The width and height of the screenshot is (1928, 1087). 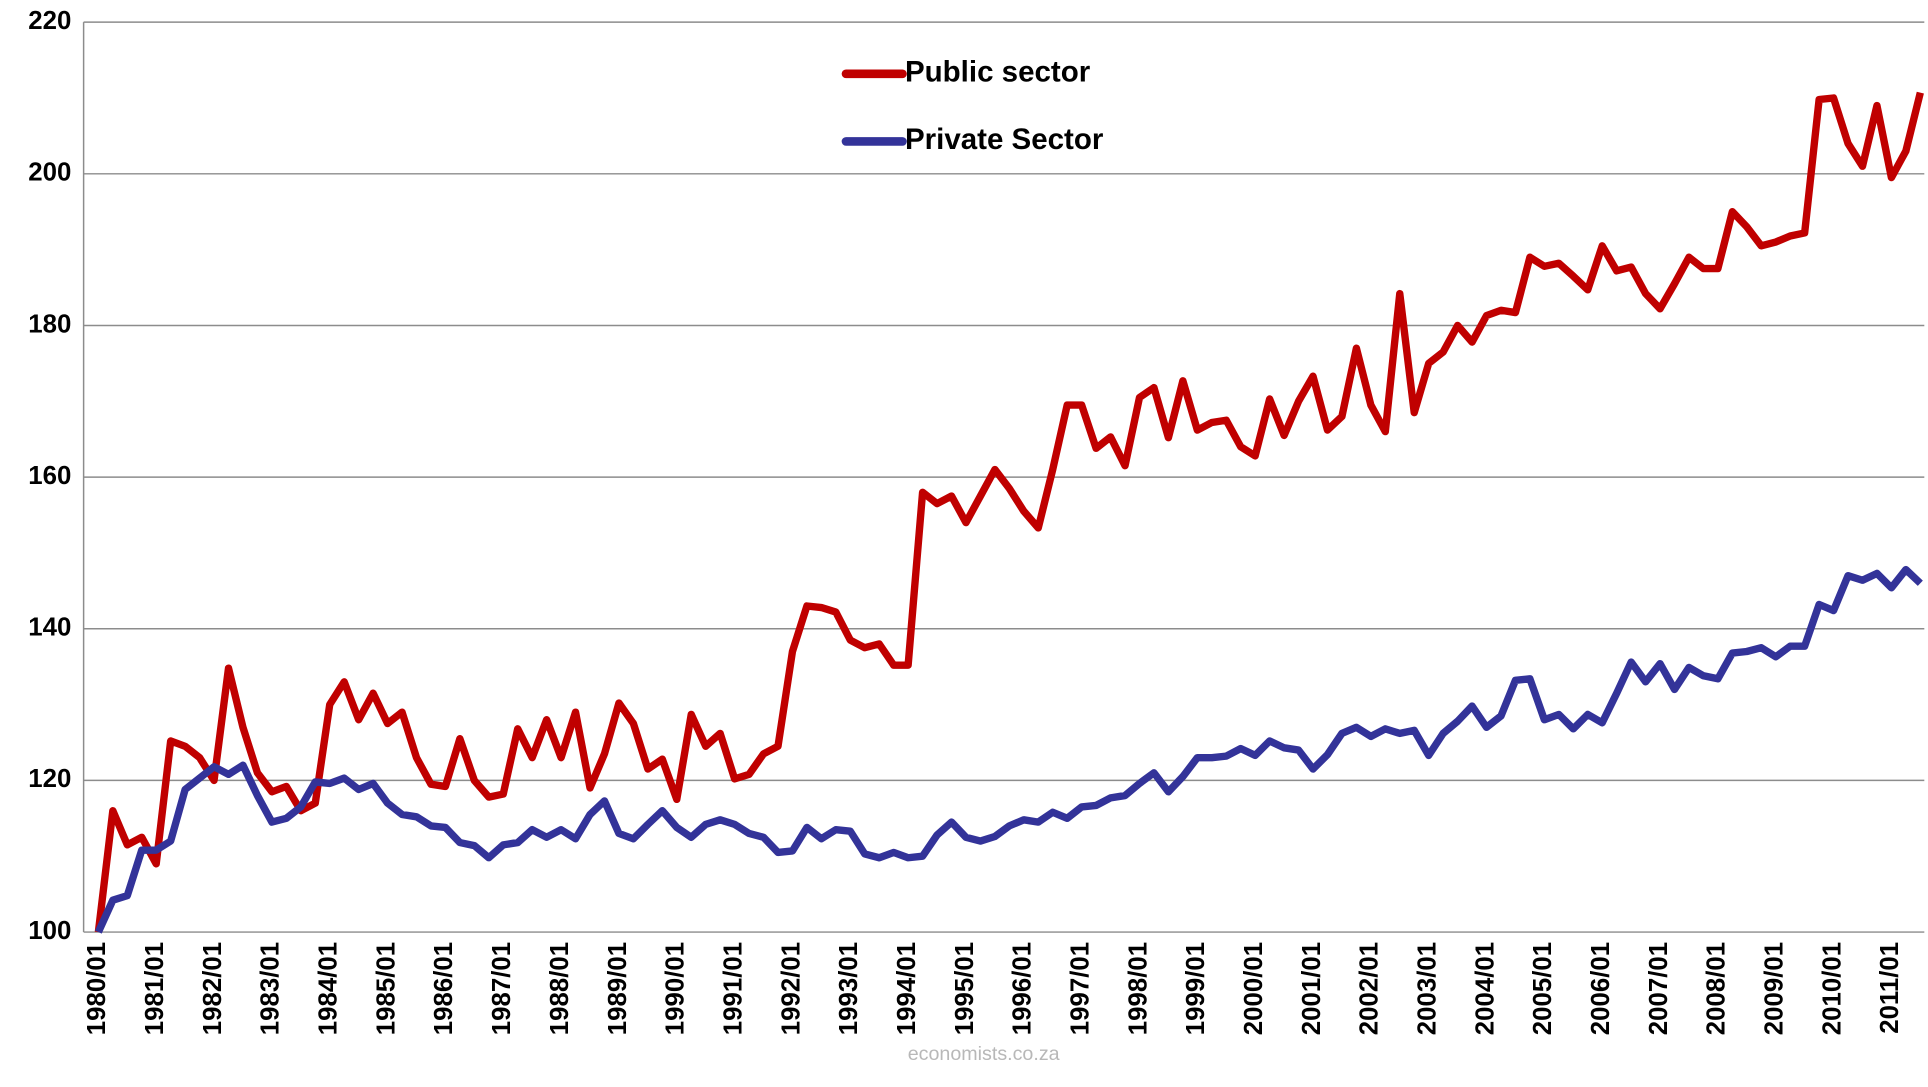 I want to click on x-tick-label: 2004/01, so click(x=1485, y=988).